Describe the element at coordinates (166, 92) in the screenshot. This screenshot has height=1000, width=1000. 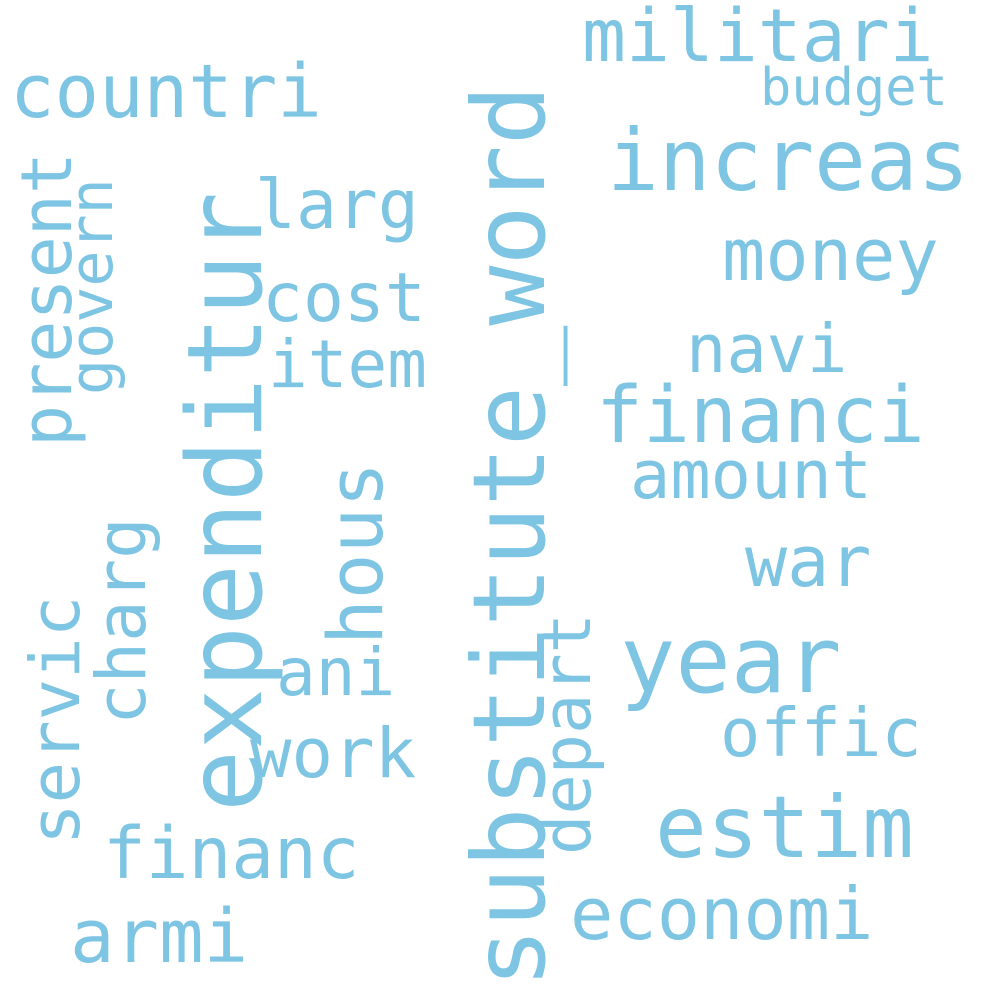
I see `word-countri: countri` at that location.